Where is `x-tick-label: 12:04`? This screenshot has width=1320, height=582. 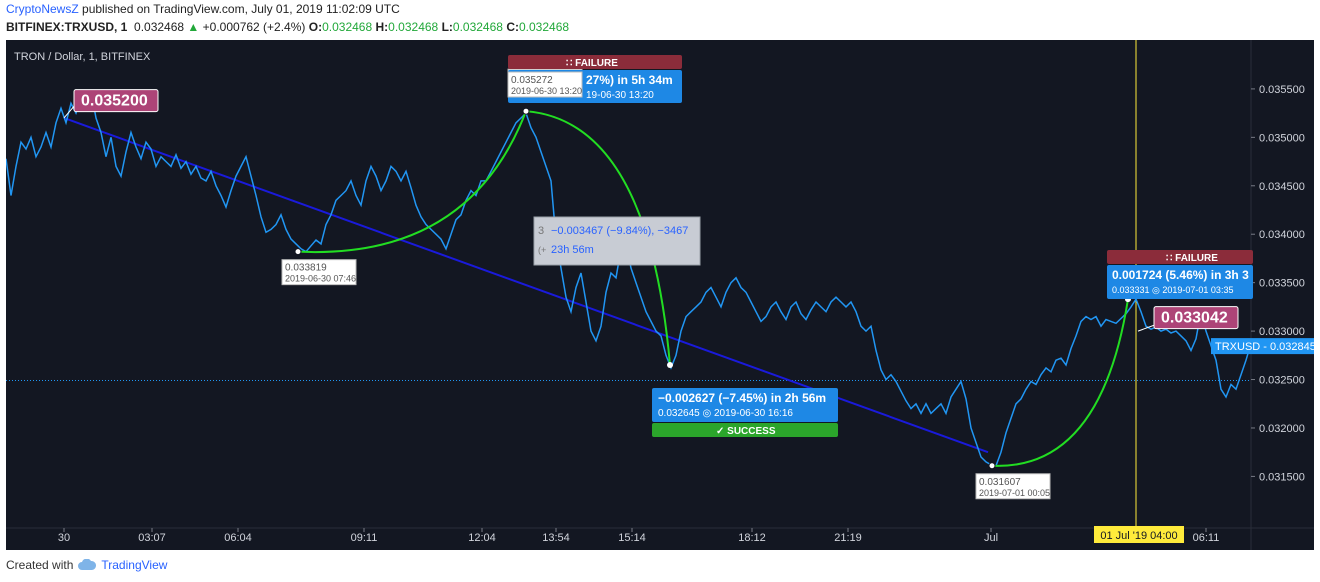 x-tick-label: 12:04 is located at coordinates (482, 538).